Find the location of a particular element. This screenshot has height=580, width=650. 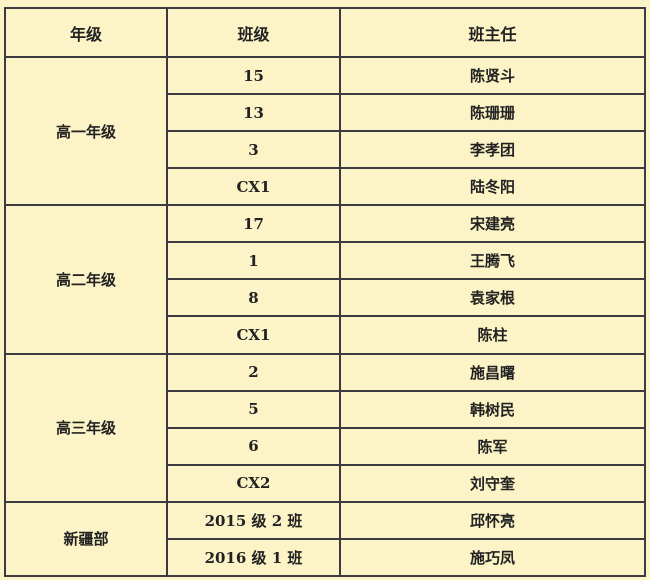

teacher-cell: 陈贤斗 is located at coordinates (492, 75).